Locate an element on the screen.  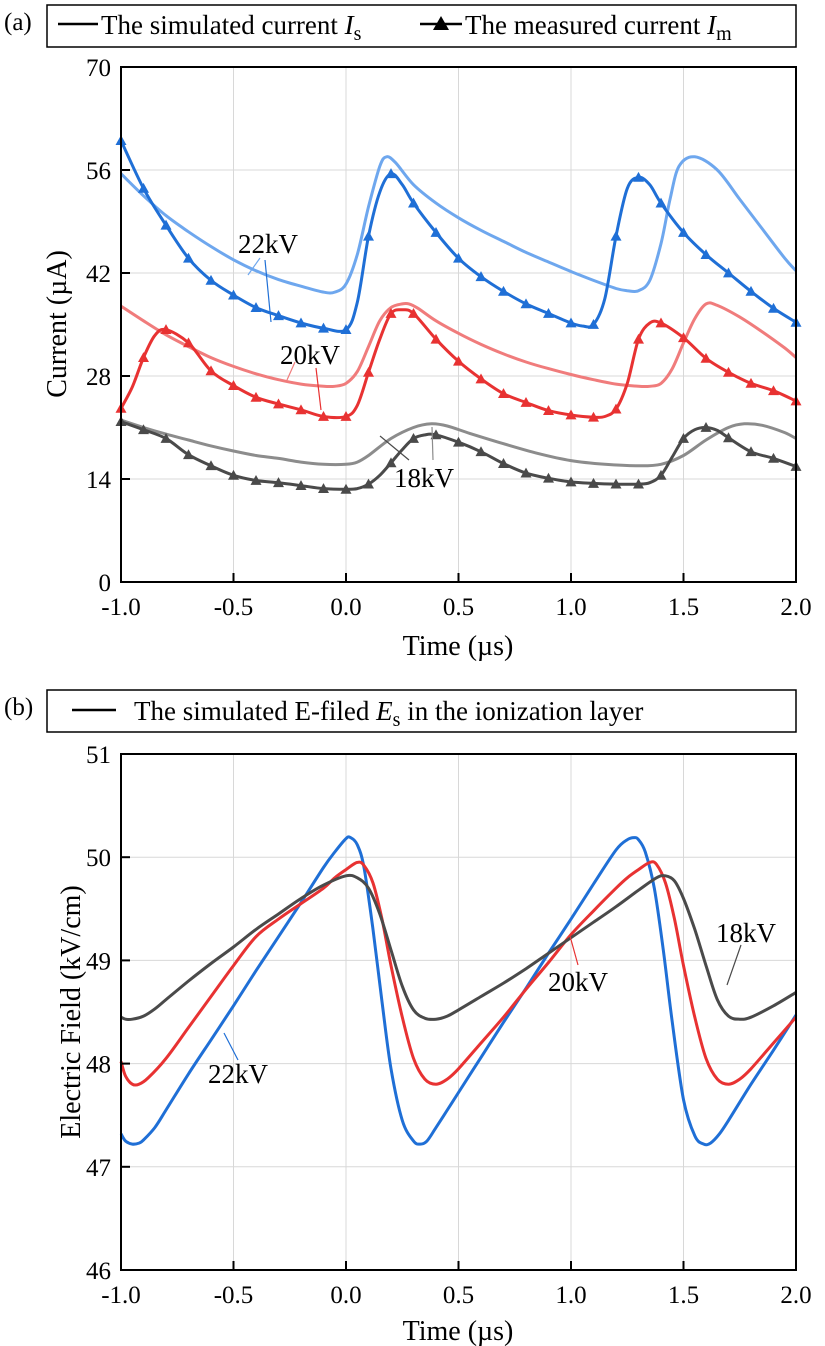
y-tick-label-a: 42 is located at coordinates (98, 274).